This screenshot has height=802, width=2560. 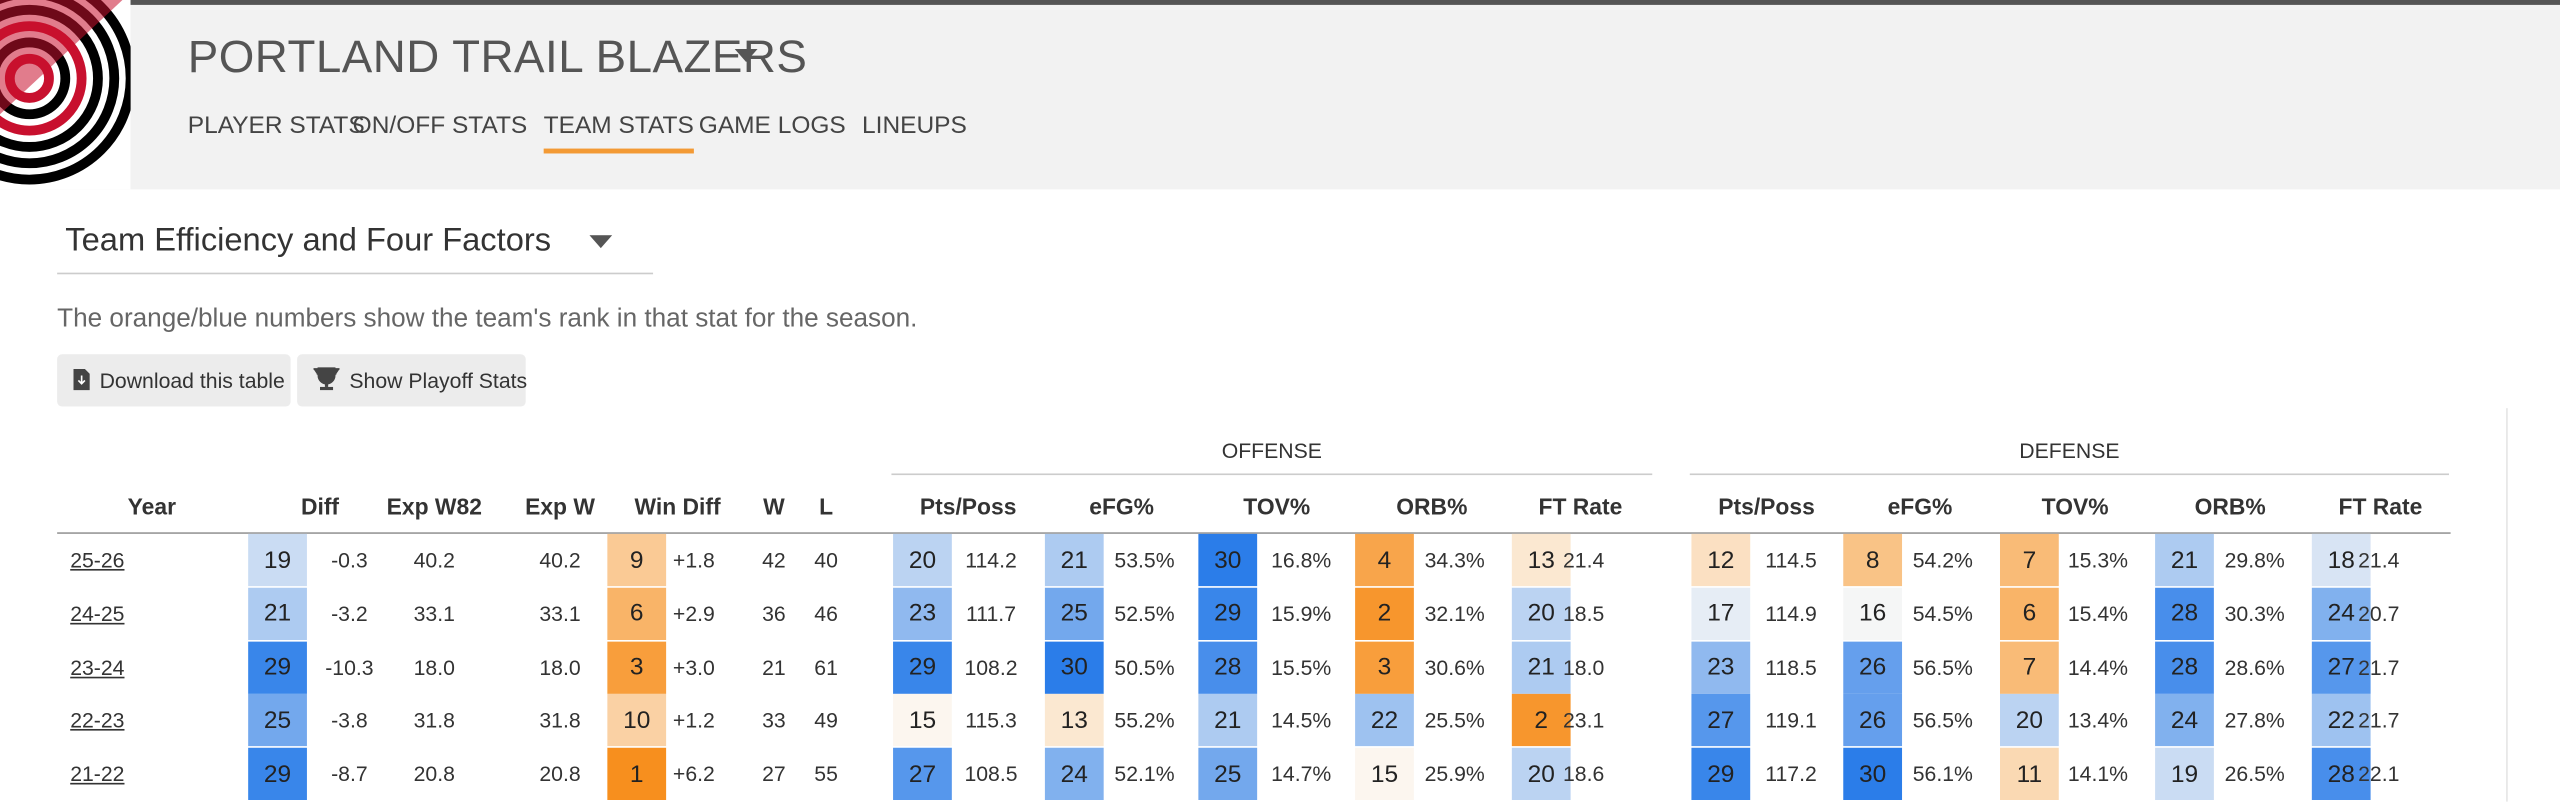 I want to click on stat-value: 33.1, so click(x=560, y=613).